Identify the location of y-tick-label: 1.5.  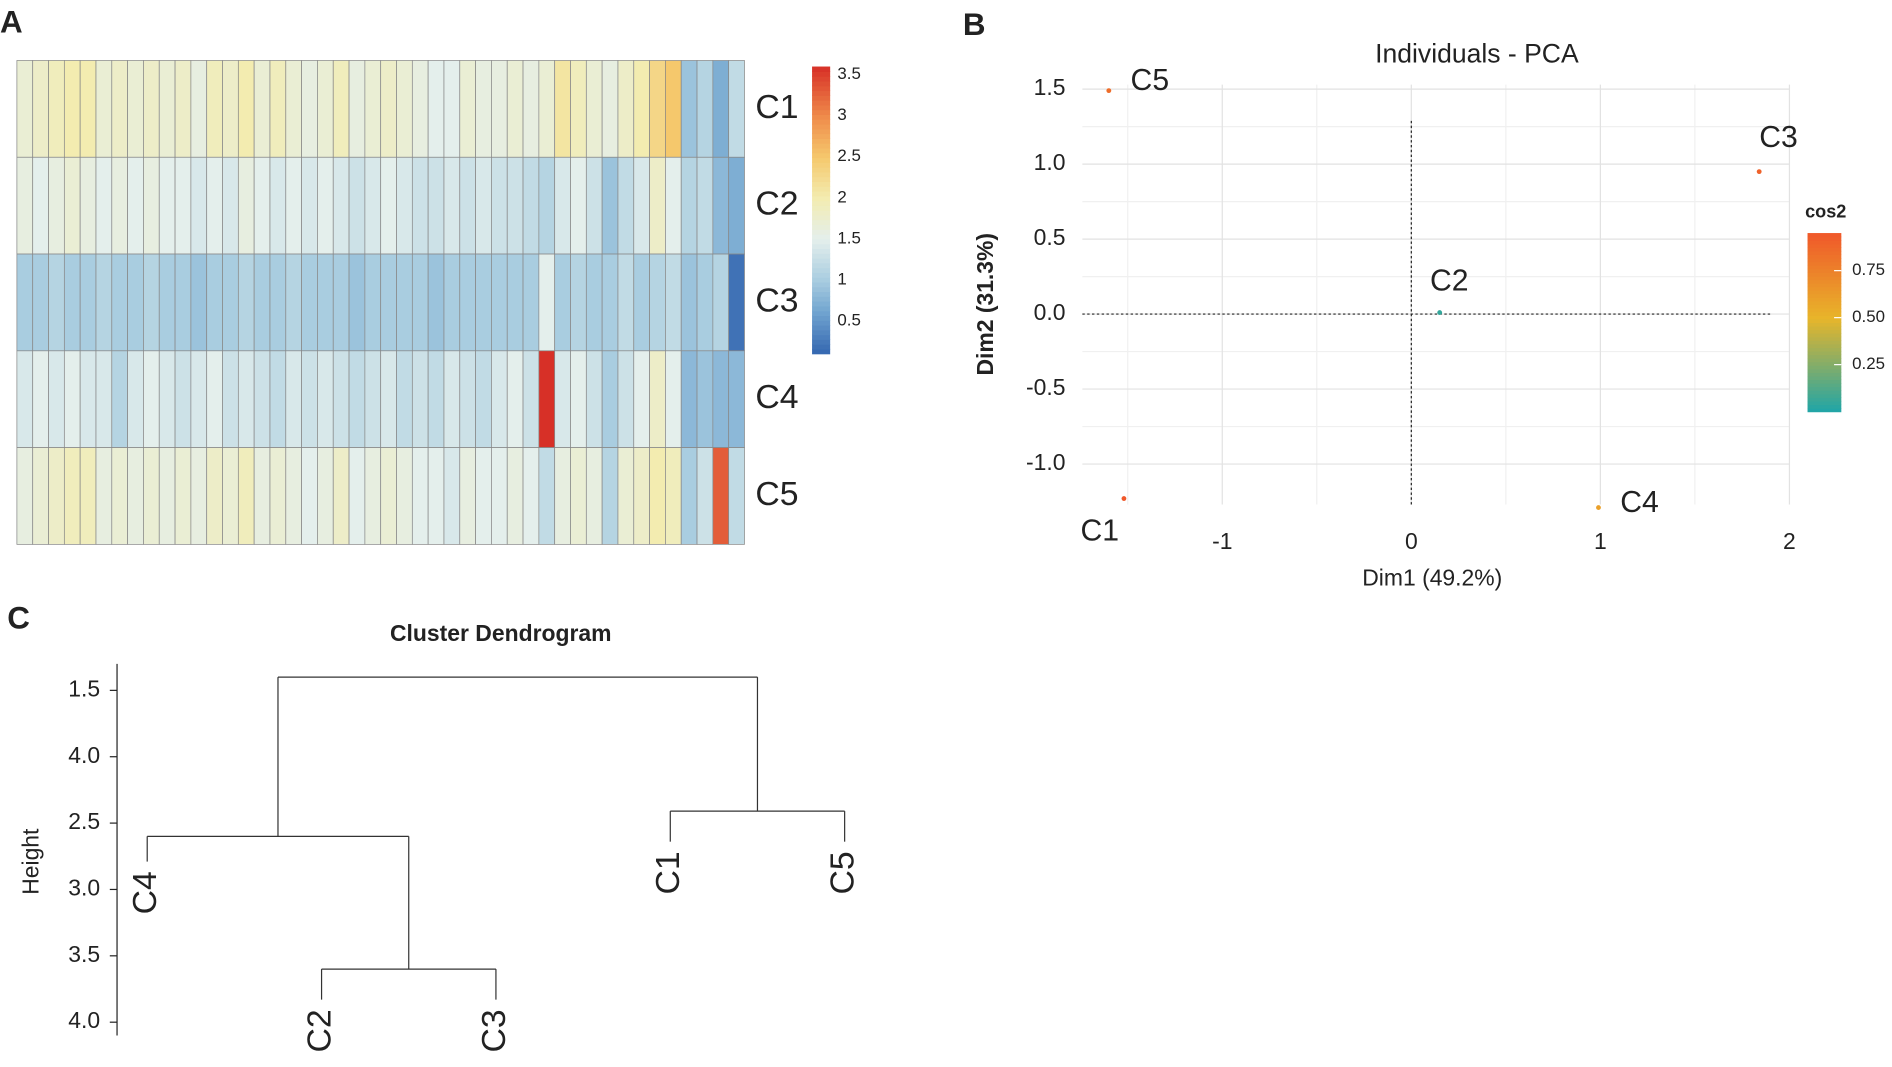
(84, 688).